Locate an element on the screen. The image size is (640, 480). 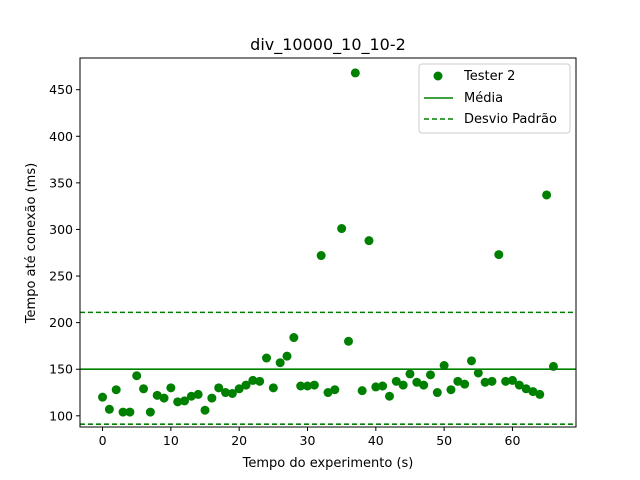
x-axis-label: Tempo do experimento (s) is located at coordinates (328, 463).